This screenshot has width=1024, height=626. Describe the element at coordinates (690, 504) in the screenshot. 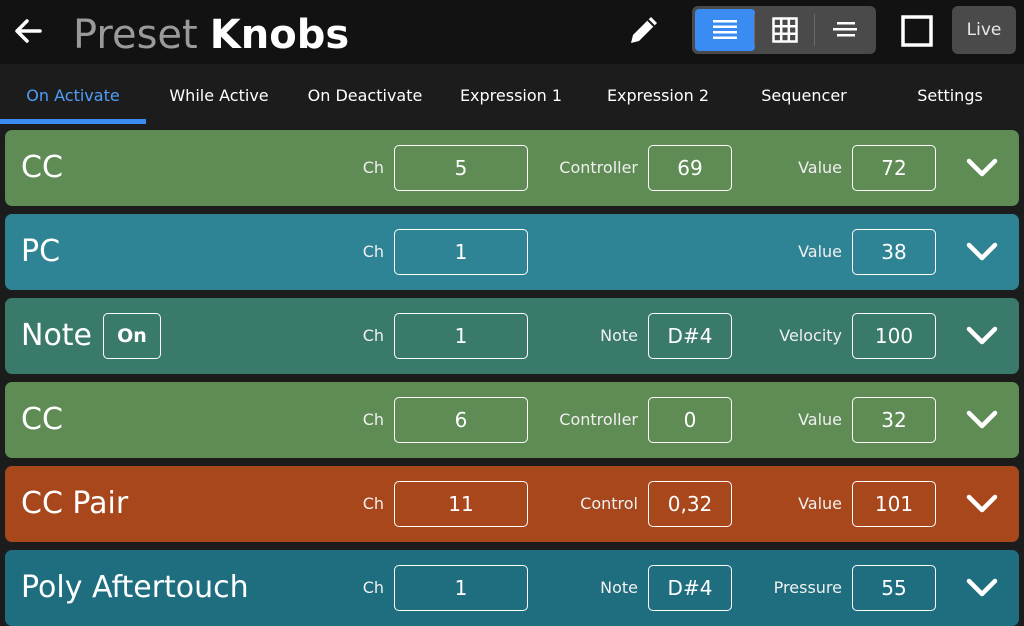

I see `control-field: 0,32` at that location.